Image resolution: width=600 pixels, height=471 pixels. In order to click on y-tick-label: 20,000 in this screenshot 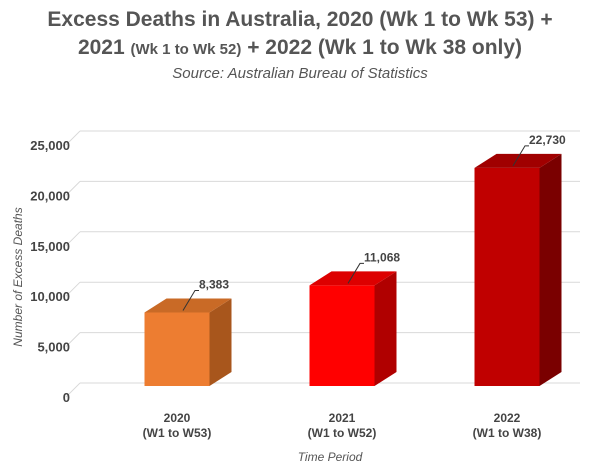, I will do `click(50, 195)`.